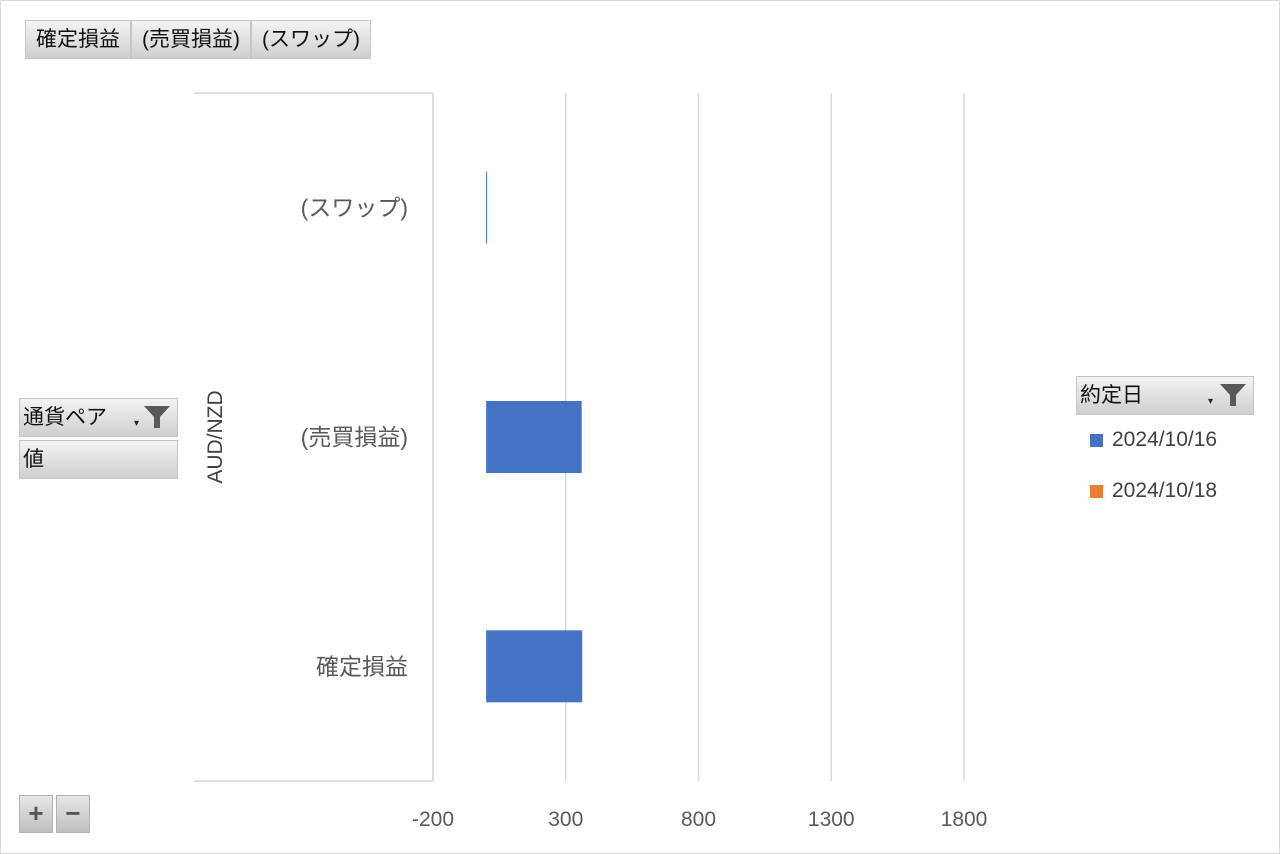 The width and height of the screenshot is (1280, 854). Describe the element at coordinates (354, 208) in the screenshot. I see `category-label: (スワップ)` at that location.